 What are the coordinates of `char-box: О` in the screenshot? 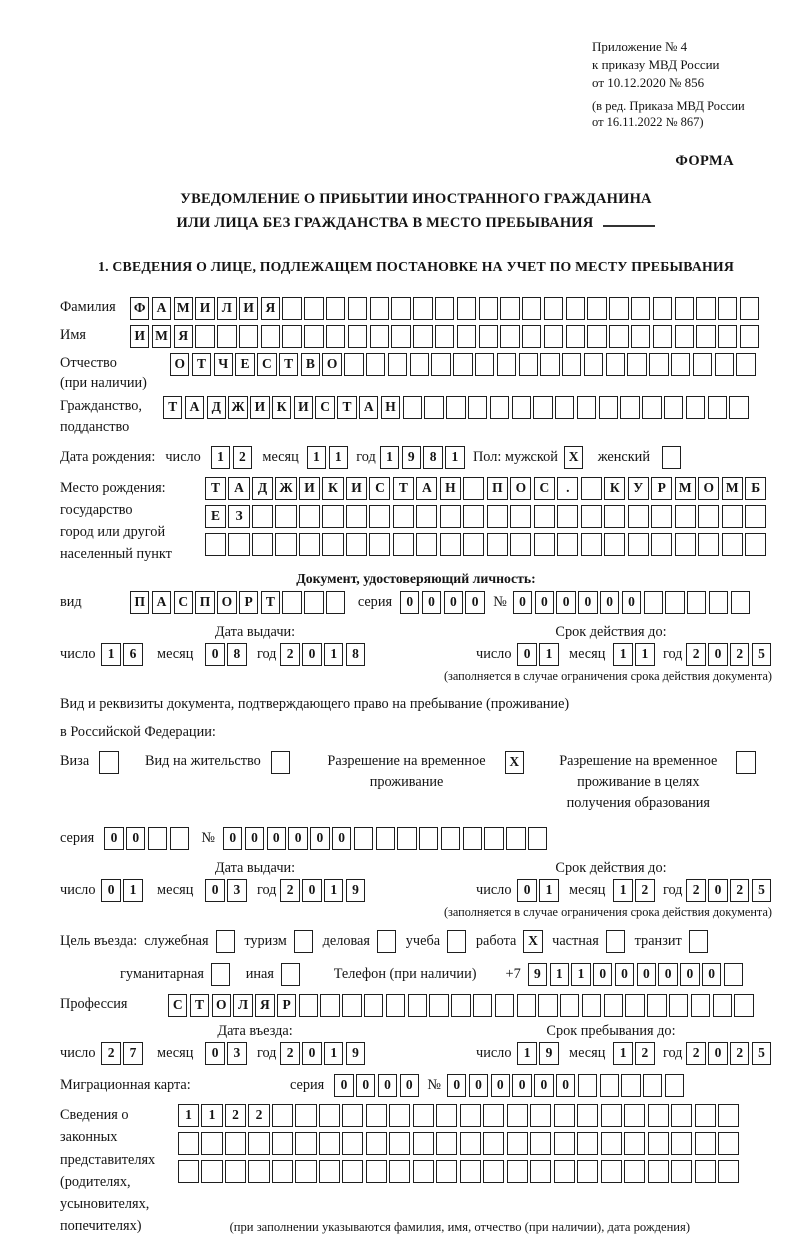 It's located at (332, 364).